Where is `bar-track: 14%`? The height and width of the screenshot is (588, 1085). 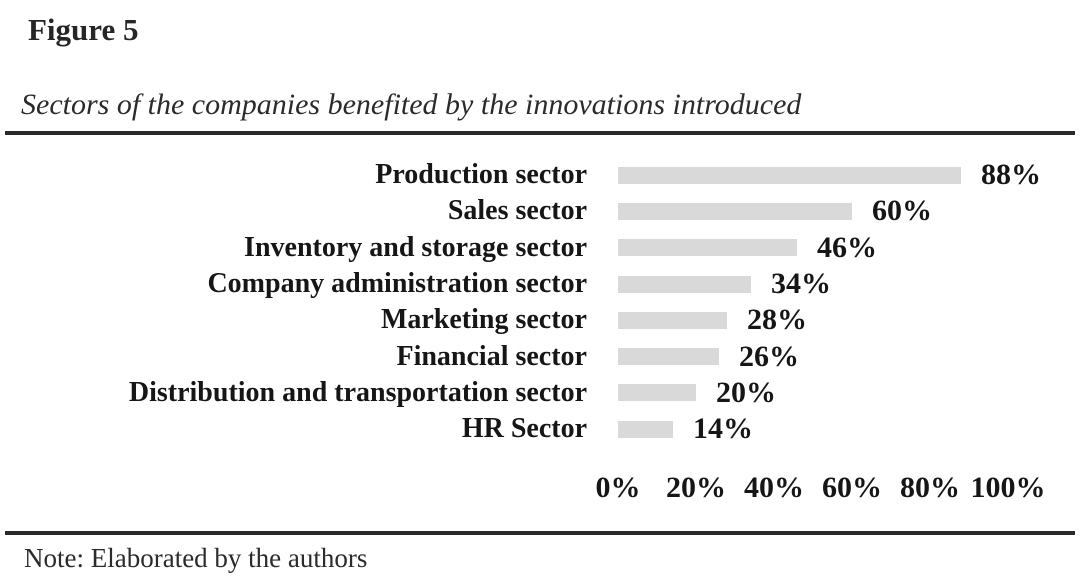 bar-track: 14% is located at coordinates (685, 429).